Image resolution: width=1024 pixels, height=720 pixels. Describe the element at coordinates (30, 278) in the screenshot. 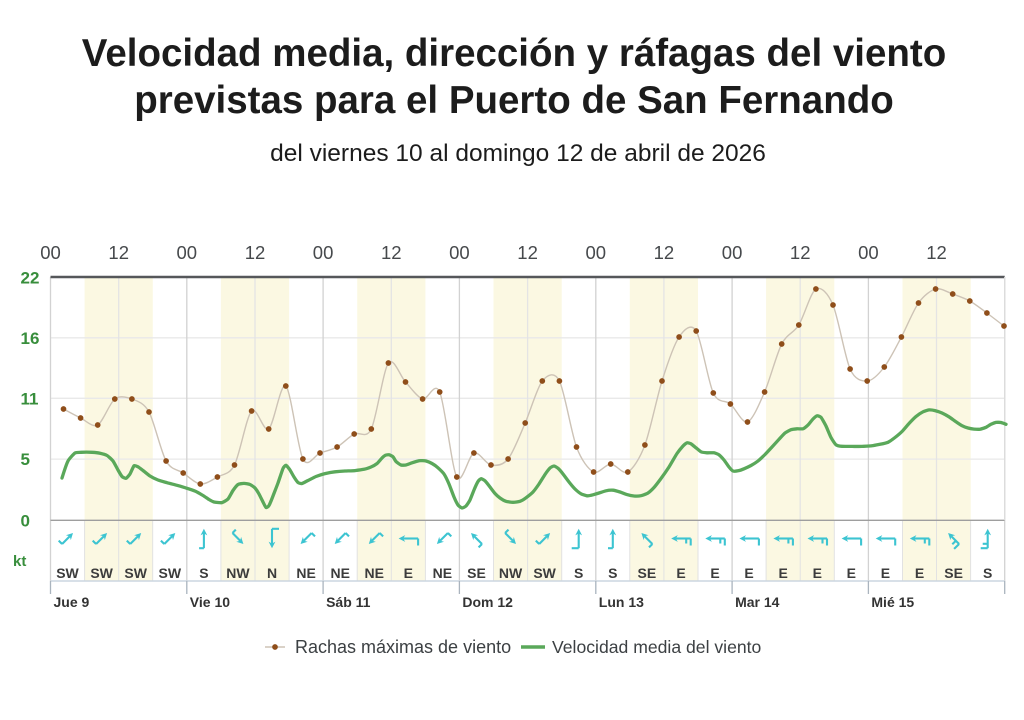

I see `svg-text: 22` at that location.